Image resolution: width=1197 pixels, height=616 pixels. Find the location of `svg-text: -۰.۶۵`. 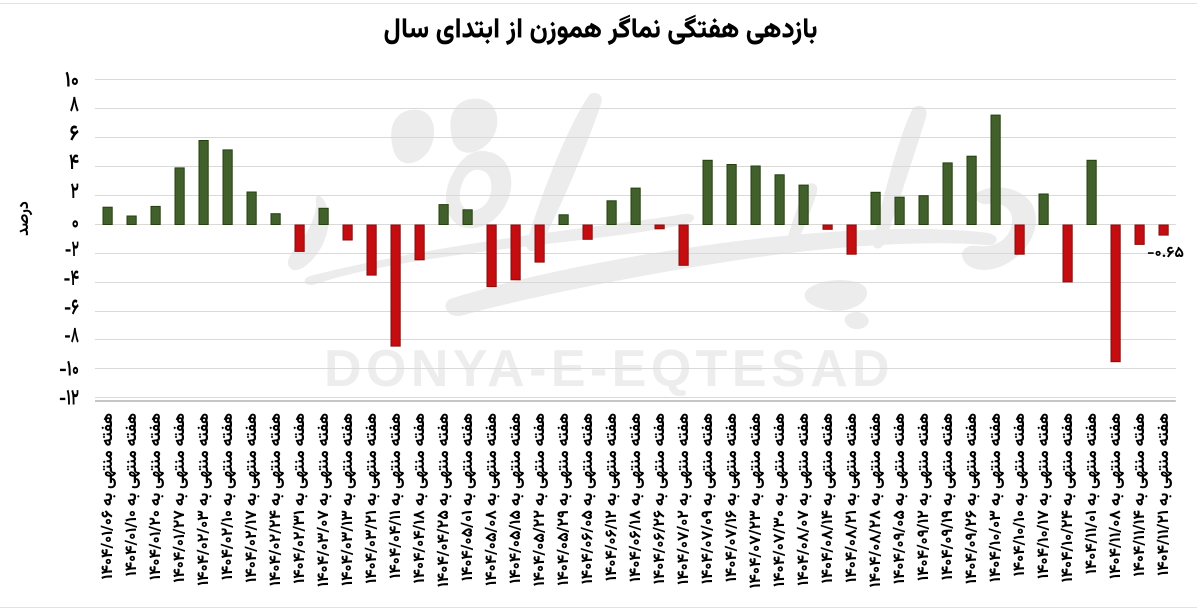

svg-text: -۰.۶۵ is located at coordinates (1165, 254).